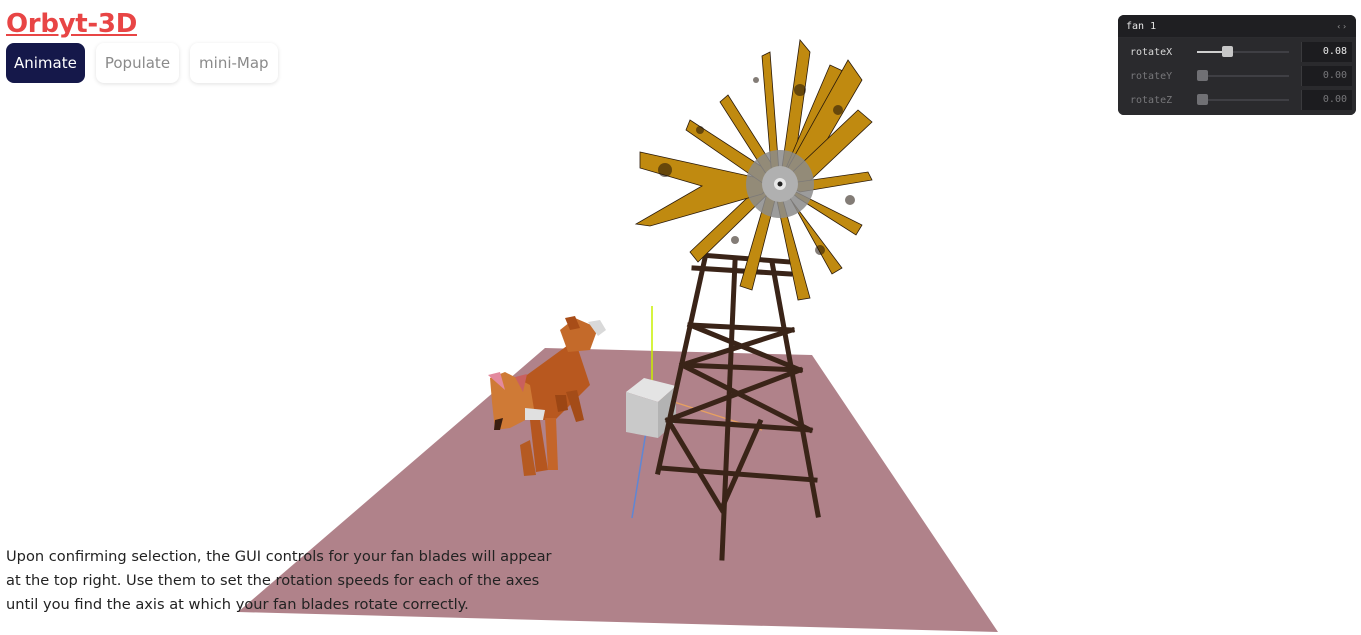 The width and height of the screenshot is (1361, 635). I want to click on fan-blade-stains, so click(756, 166).